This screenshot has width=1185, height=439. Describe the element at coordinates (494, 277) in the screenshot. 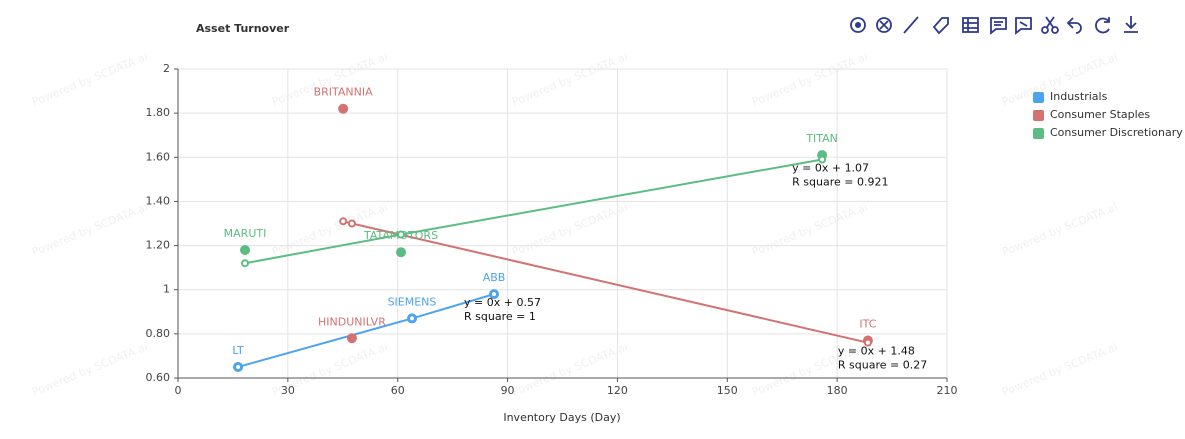

I see `point-label: ABB` at that location.